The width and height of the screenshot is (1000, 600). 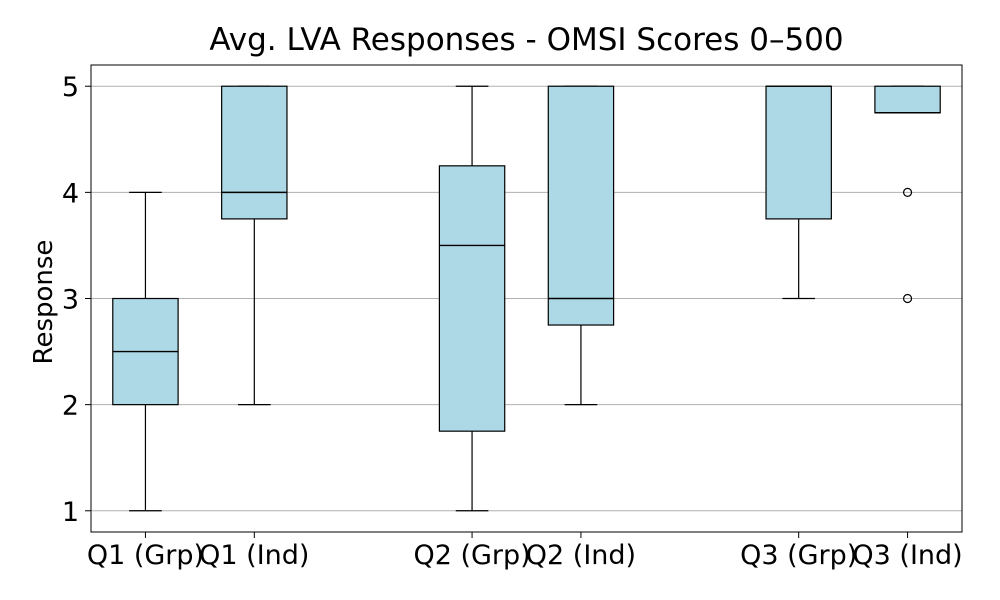 I want to click on x-tick-label: Q2 (Ind), so click(x=581, y=555).